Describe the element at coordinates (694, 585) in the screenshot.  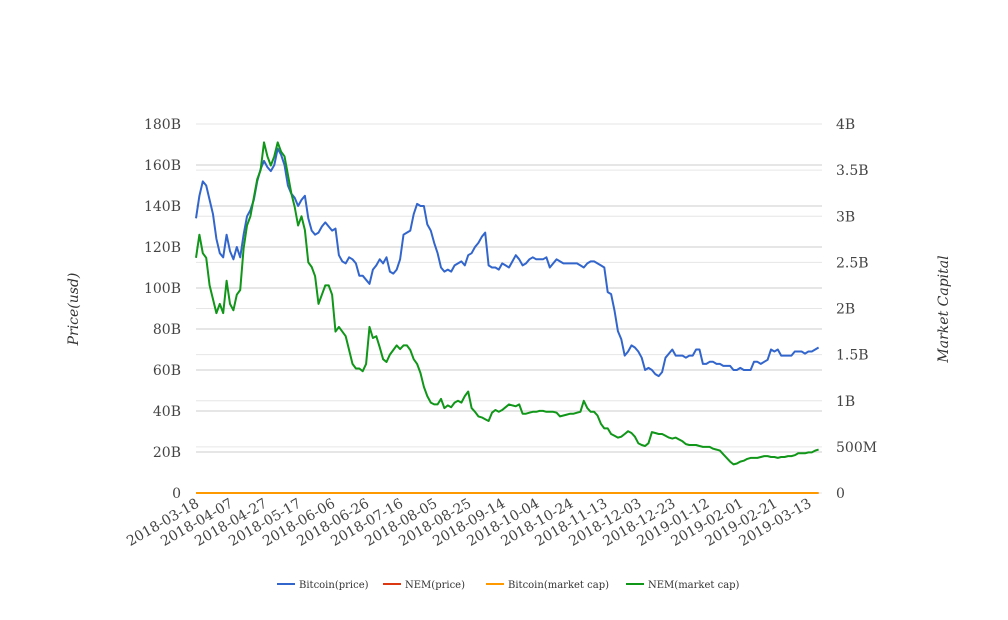
I see `legend-label-nem-market-cap: NEM(market cap)` at that location.